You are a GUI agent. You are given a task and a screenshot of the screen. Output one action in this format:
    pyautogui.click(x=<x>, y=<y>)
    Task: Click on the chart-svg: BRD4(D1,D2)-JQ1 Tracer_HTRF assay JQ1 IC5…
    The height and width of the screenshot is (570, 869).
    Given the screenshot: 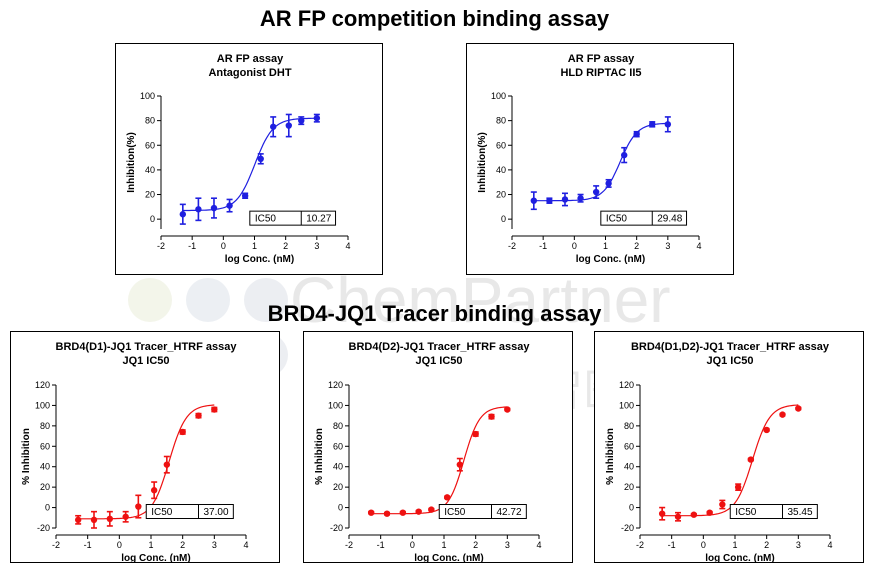 What is the action you would take?
    pyautogui.click(x=719, y=452)
    